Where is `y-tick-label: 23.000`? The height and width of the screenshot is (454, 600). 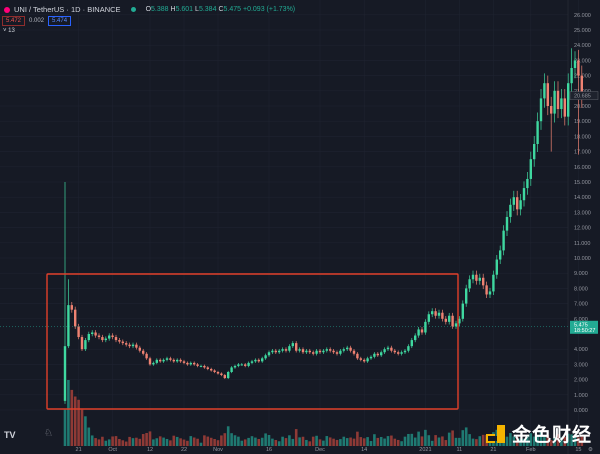
y-tick-label: 23.000 is located at coordinates (582, 61).